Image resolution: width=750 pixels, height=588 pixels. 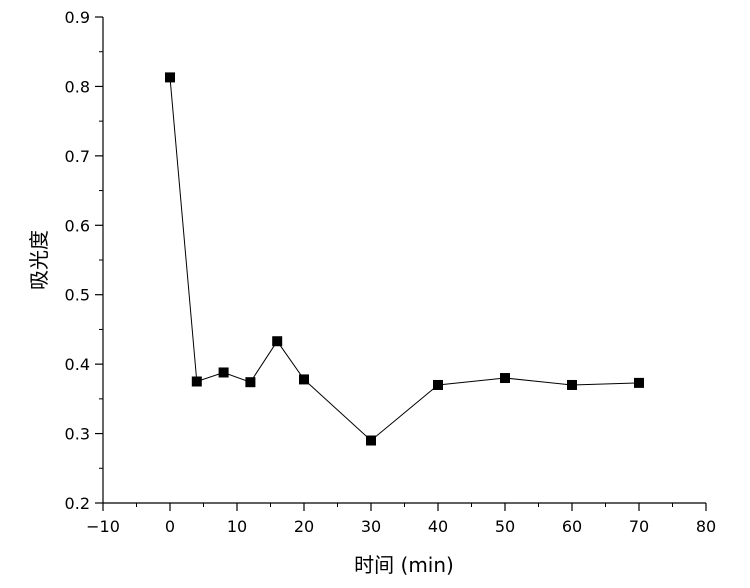 What do you see at coordinates (77, 17) in the screenshot?
I see `y-tick-label: 0.9` at bounding box center [77, 17].